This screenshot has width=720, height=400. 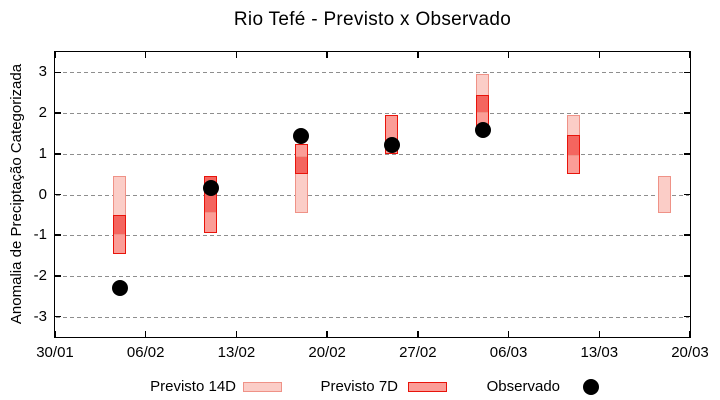 What do you see at coordinates (690, 352) in the screenshot?
I see `x-tick-label: 20/03` at bounding box center [690, 352].